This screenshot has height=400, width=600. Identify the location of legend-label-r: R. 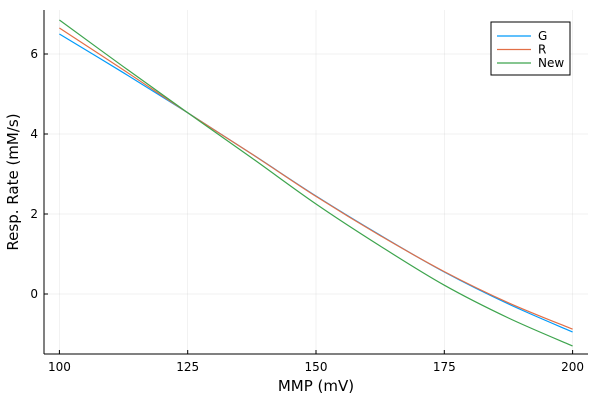
(542, 50).